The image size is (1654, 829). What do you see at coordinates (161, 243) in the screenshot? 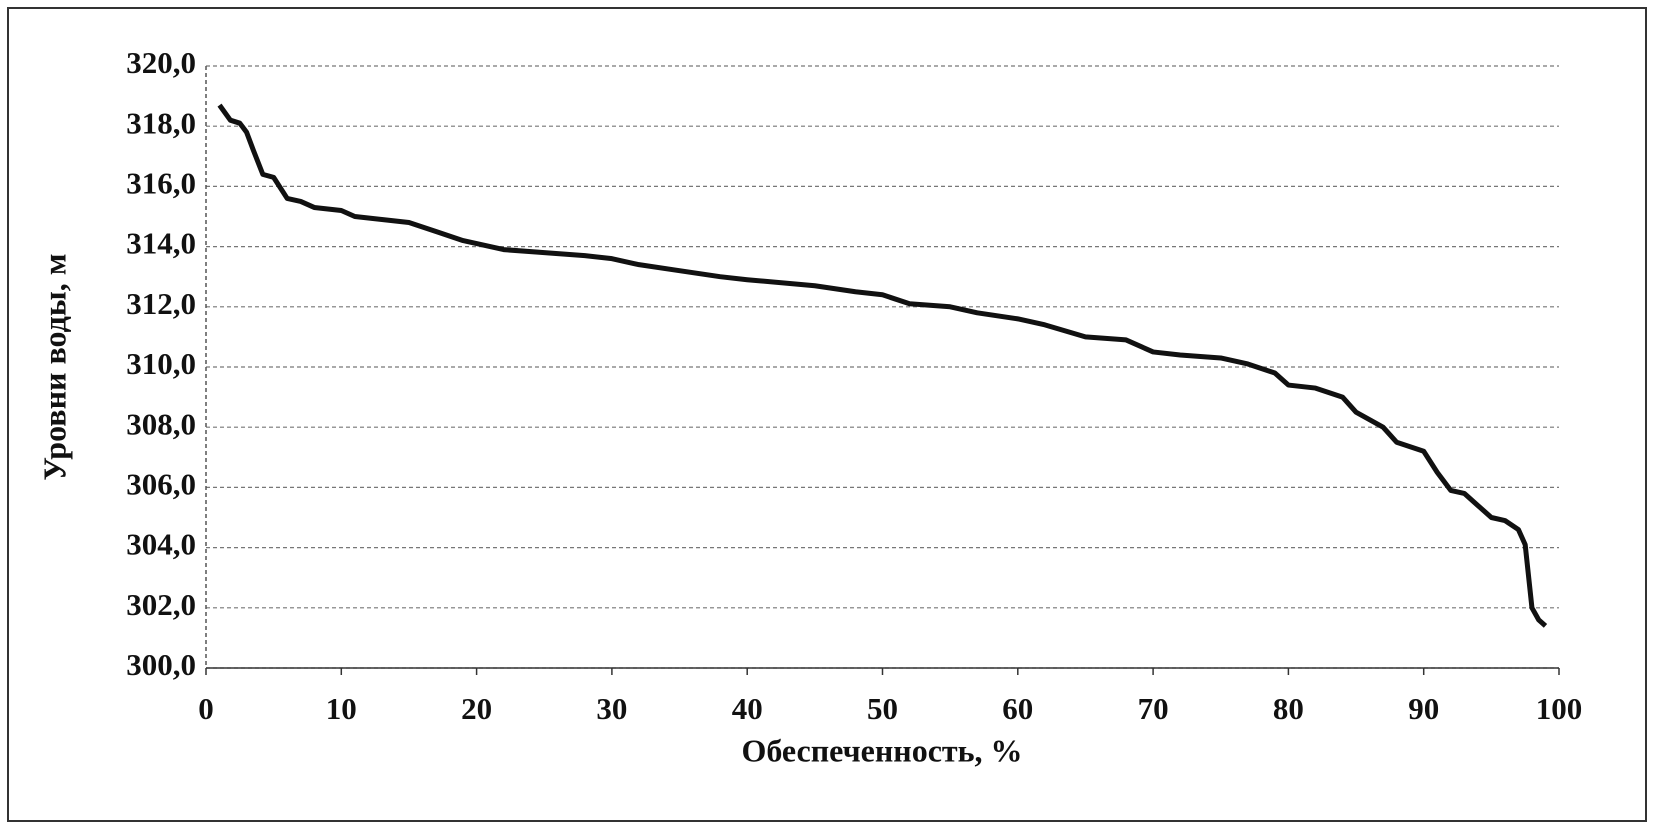
I see `y-tick-label: 314,0` at bounding box center [161, 243].